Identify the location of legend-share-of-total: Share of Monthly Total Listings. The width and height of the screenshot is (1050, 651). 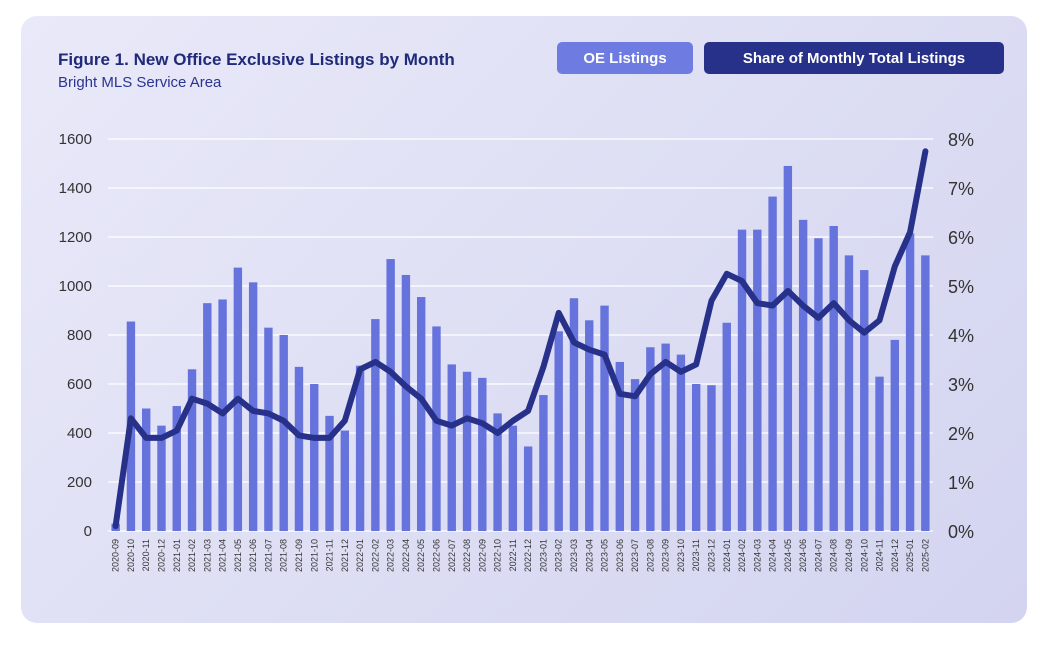
(854, 58).